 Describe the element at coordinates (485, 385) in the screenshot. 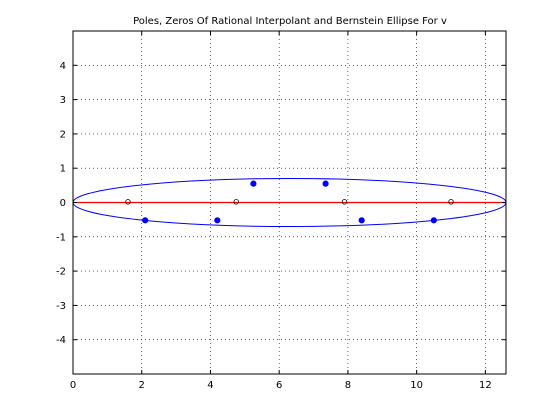

I see `x-tick-label: 12` at that location.